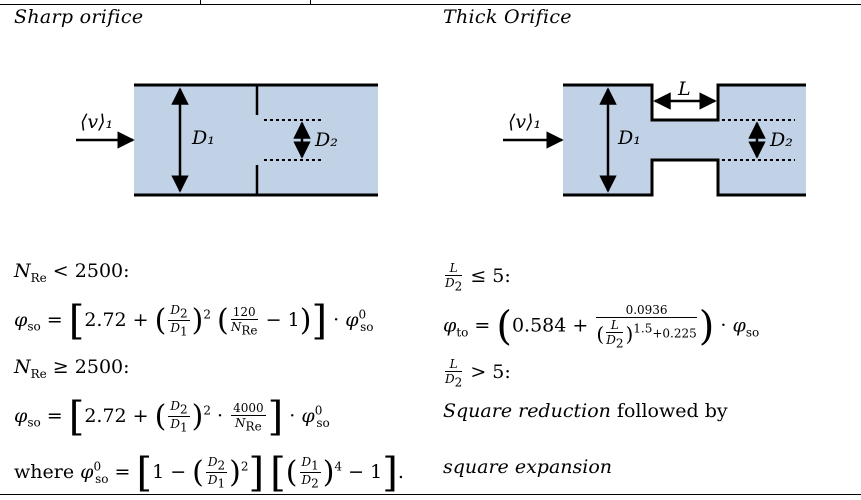 The width and height of the screenshot is (861, 500). Describe the element at coordinates (585, 411) in the screenshot. I see `right-text-line-1: Square reduction followed by` at that location.